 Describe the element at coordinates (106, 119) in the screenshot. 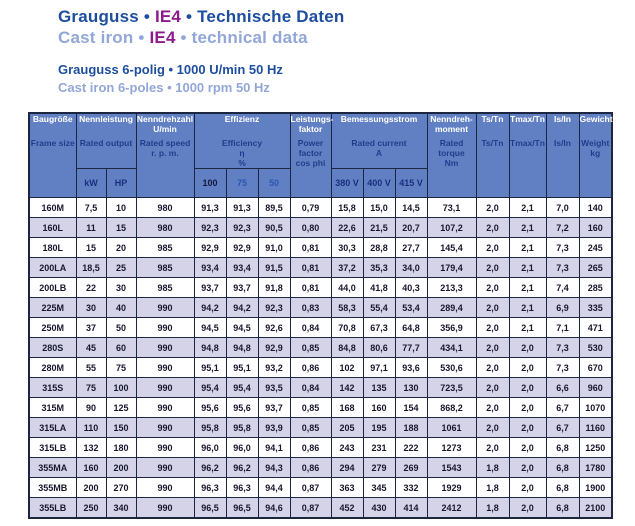

I see `col-rated-output-label-de: Nennleistung` at that location.